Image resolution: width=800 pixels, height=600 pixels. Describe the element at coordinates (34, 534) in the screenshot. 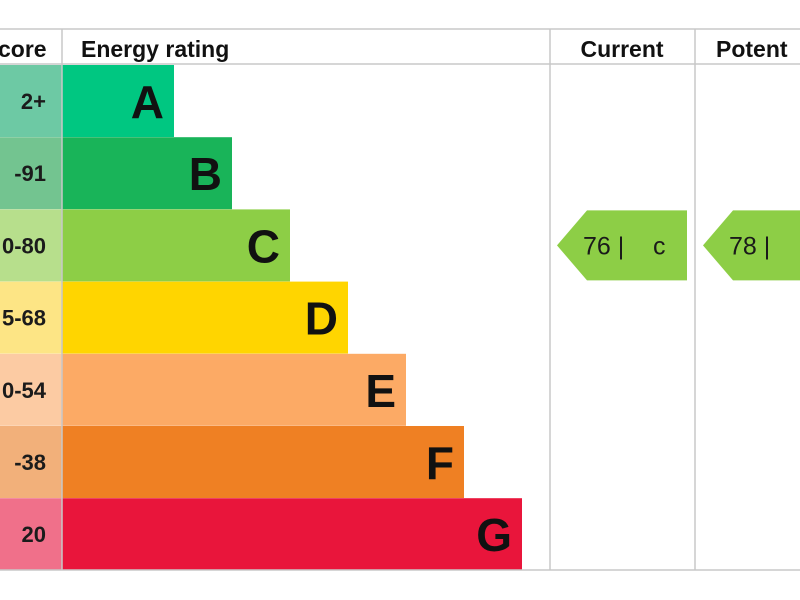

I see `score-range-g: 20` at that location.